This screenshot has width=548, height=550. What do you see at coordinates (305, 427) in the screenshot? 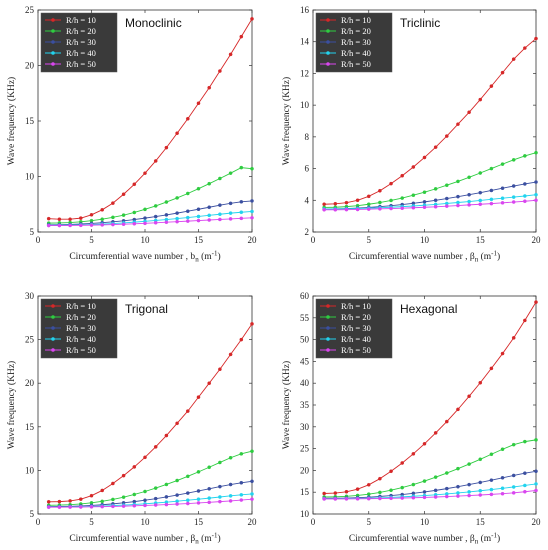
I see `y-tick-label: 30` at bounding box center [305, 427].